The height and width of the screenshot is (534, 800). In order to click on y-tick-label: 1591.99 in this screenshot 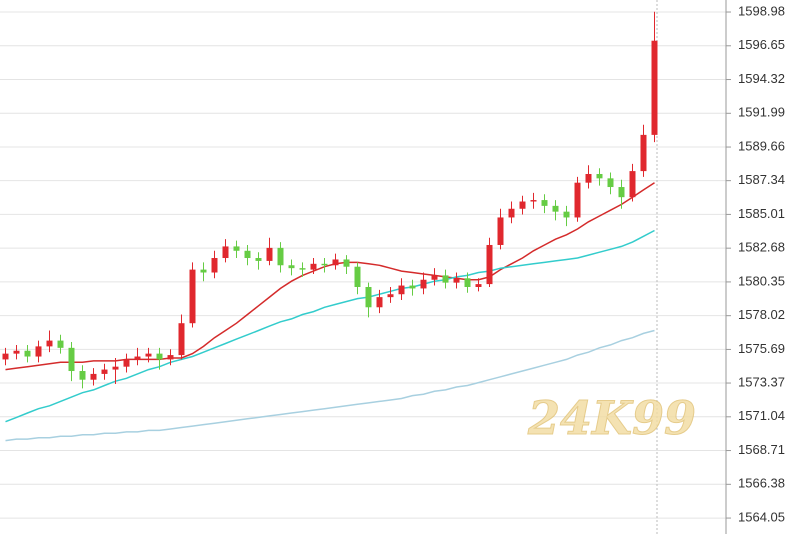, I will do `click(761, 112)`.